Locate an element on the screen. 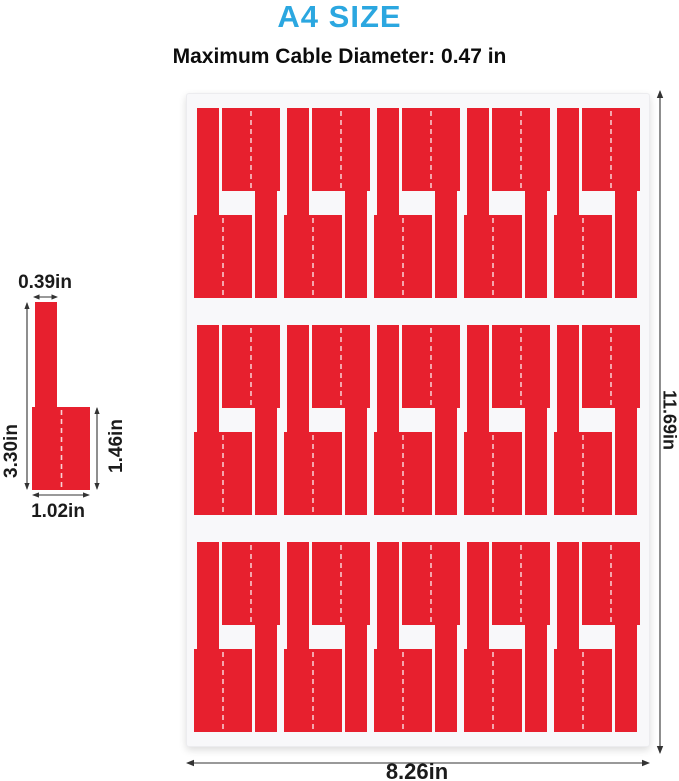 The image size is (679, 781). stem-width-arrow is located at coordinates (45, 297).